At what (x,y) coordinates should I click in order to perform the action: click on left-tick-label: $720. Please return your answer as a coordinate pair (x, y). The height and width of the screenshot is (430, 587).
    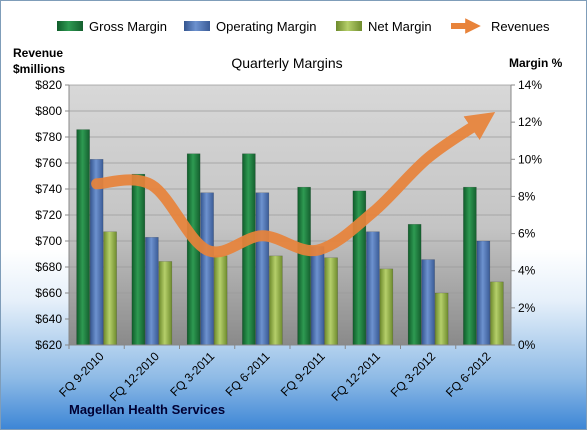
    Looking at the image, I should click on (48, 215).